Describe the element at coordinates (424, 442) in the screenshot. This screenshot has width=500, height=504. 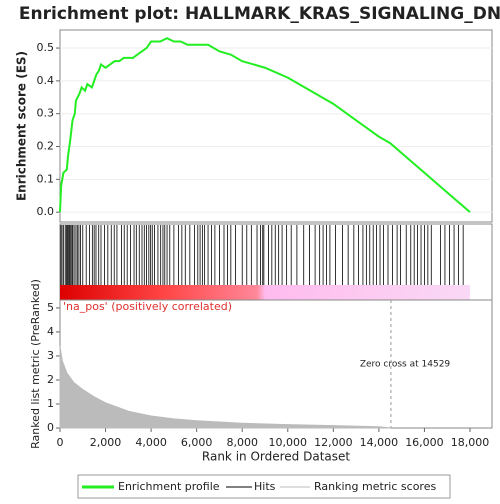
I see `x-tick-label: 16,000` at that location.